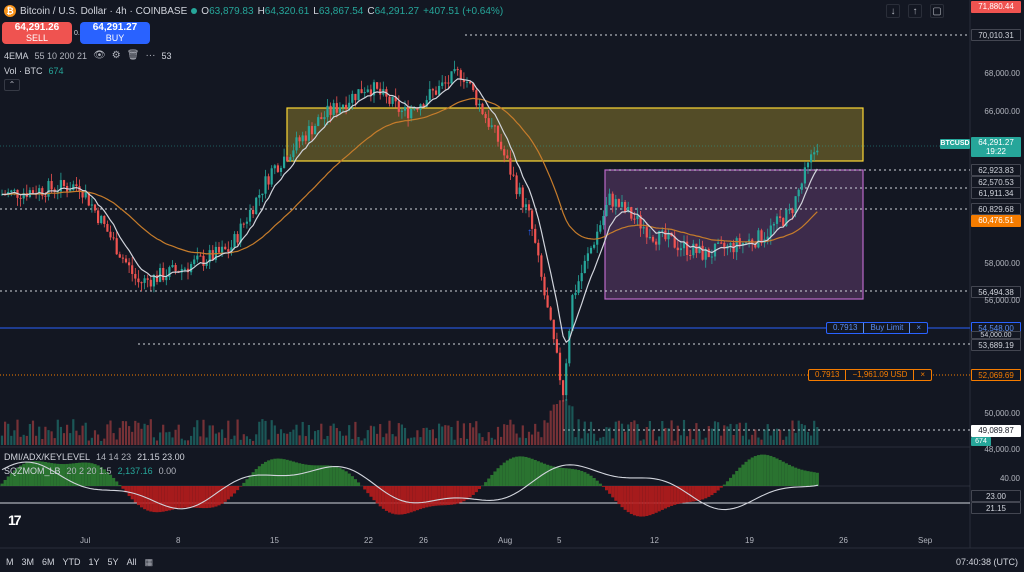  What do you see at coordinates (870, 375) in the screenshot?
I see `position-order: 0.7913 −1,961.09 USD ×` at bounding box center [870, 375].